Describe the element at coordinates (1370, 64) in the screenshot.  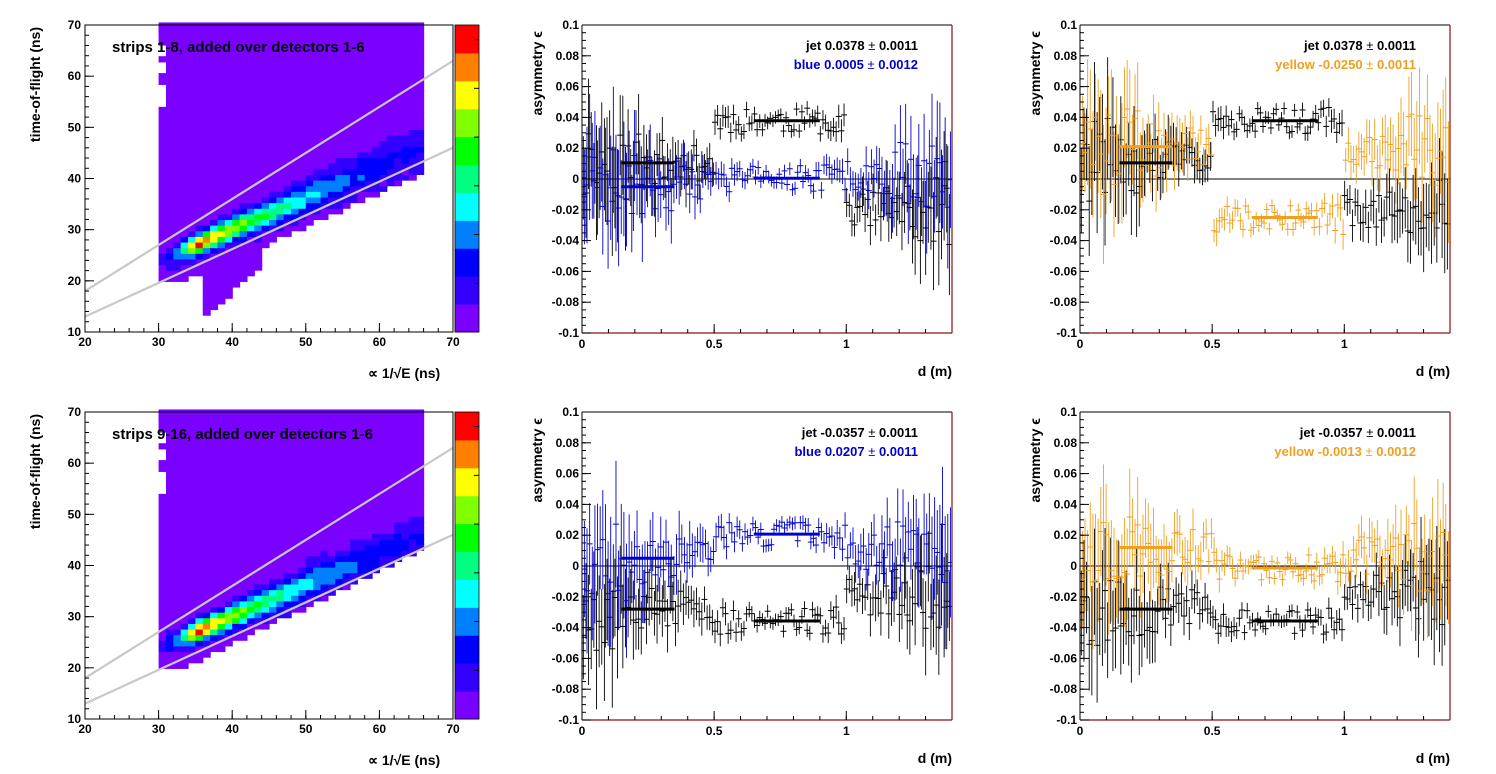
I see `legend-pm: ±` at that location.